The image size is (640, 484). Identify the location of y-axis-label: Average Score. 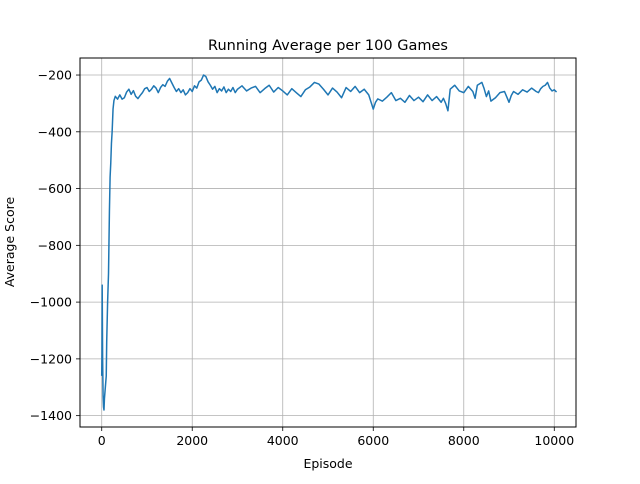
(9, 242).